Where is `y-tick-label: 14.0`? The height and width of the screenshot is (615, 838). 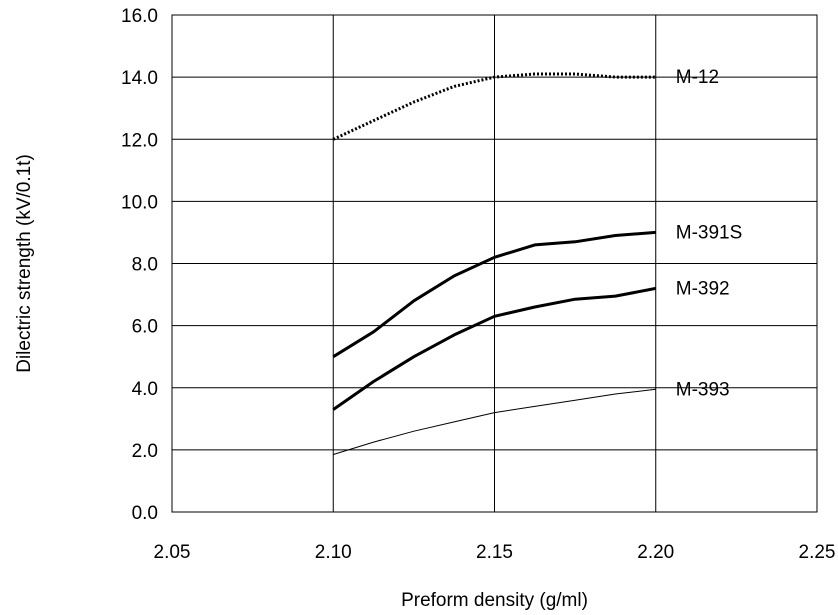 y-tick-label: 14.0 is located at coordinates (139, 78).